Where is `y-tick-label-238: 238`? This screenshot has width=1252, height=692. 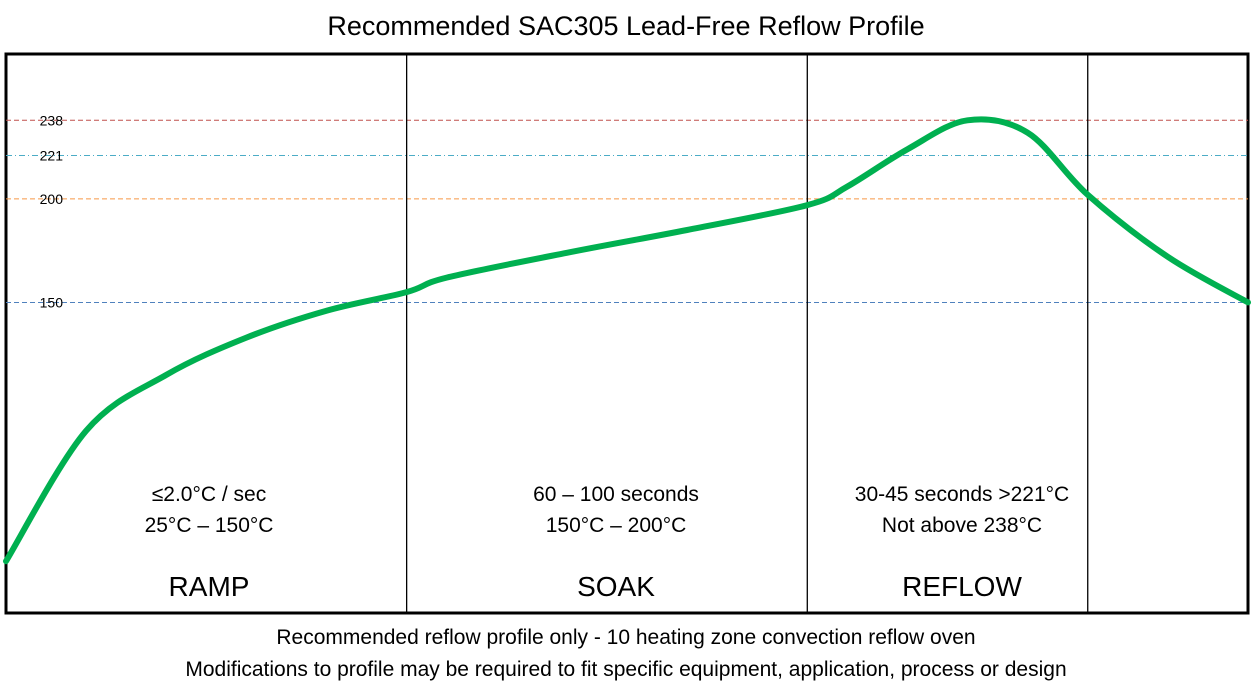
y-tick-label-238: 238 is located at coordinates (52, 120).